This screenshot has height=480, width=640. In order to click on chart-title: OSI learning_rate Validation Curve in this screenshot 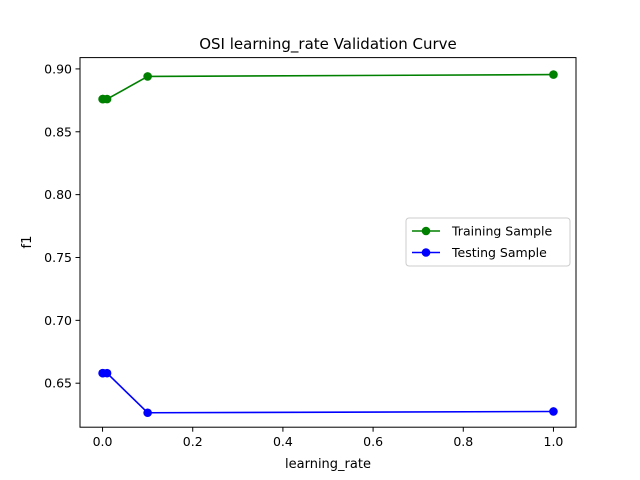, I will do `click(328, 44)`.